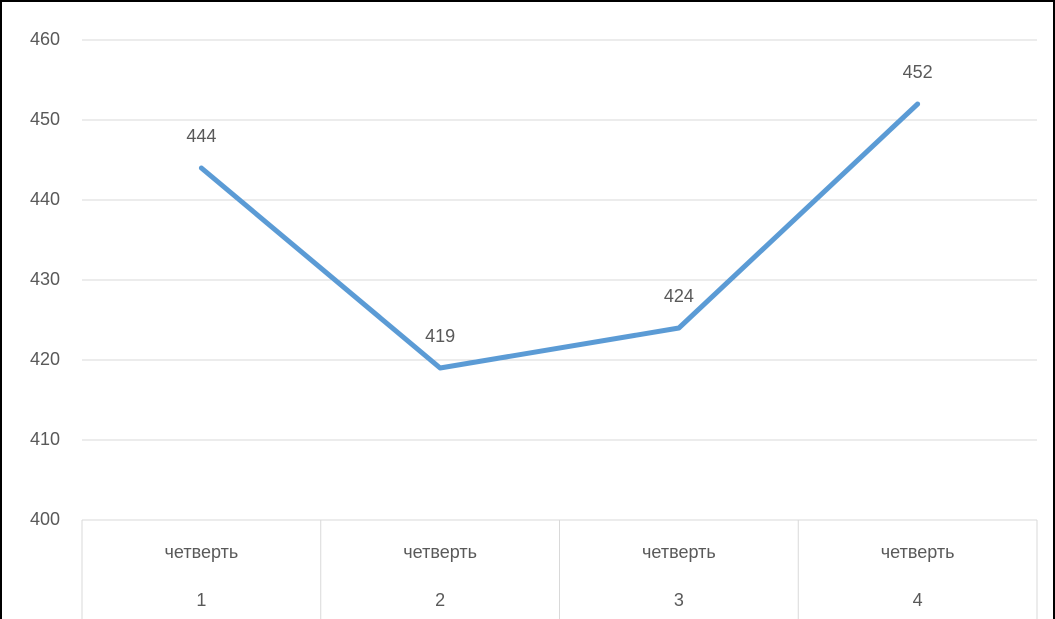 This screenshot has width=1055, height=619. What do you see at coordinates (45, 519) in the screenshot?
I see `y-tick-label: 400` at bounding box center [45, 519].